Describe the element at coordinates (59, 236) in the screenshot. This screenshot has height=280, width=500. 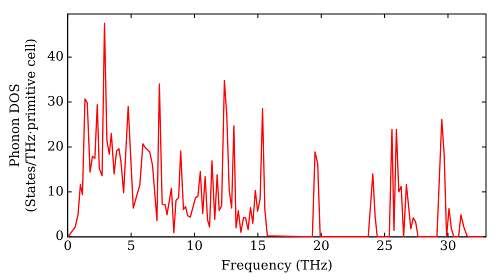
I see `y-tick-label: 0` at that location.